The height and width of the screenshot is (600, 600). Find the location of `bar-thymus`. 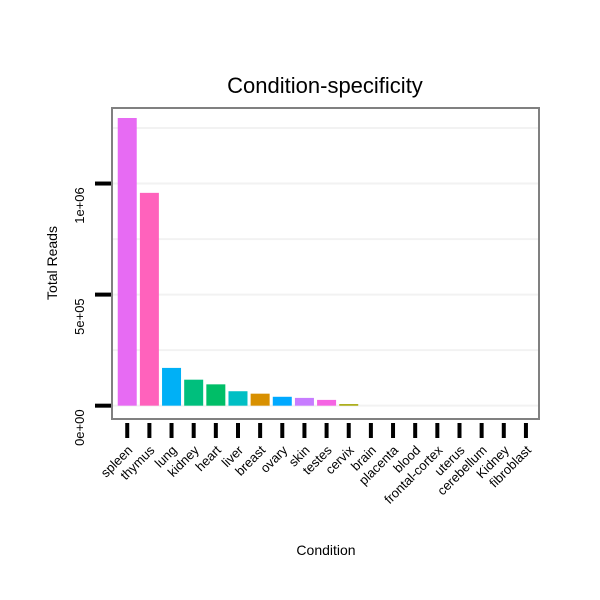

bar-thymus is located at coordinates (149, 299).